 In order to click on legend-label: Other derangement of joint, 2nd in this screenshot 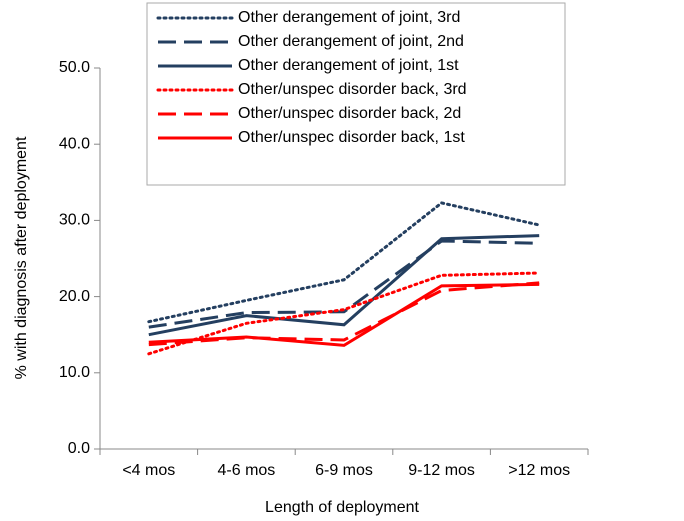, I will do `click(351, 41)`.